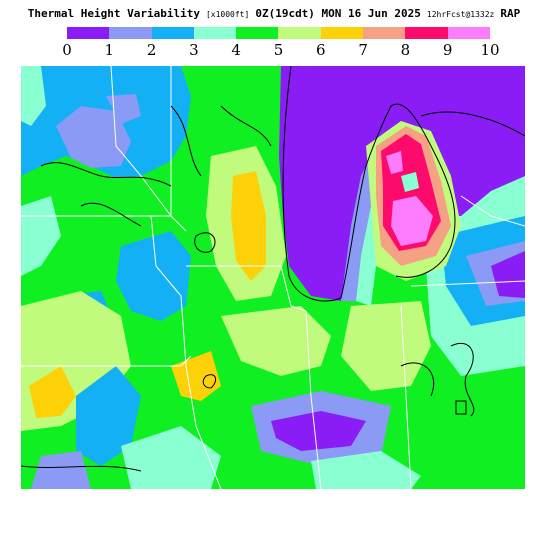 The image size is (548, 548). I want to click on title-time: 0Z(19cdt) MON 16 Jun 2025, so click(338, 13).